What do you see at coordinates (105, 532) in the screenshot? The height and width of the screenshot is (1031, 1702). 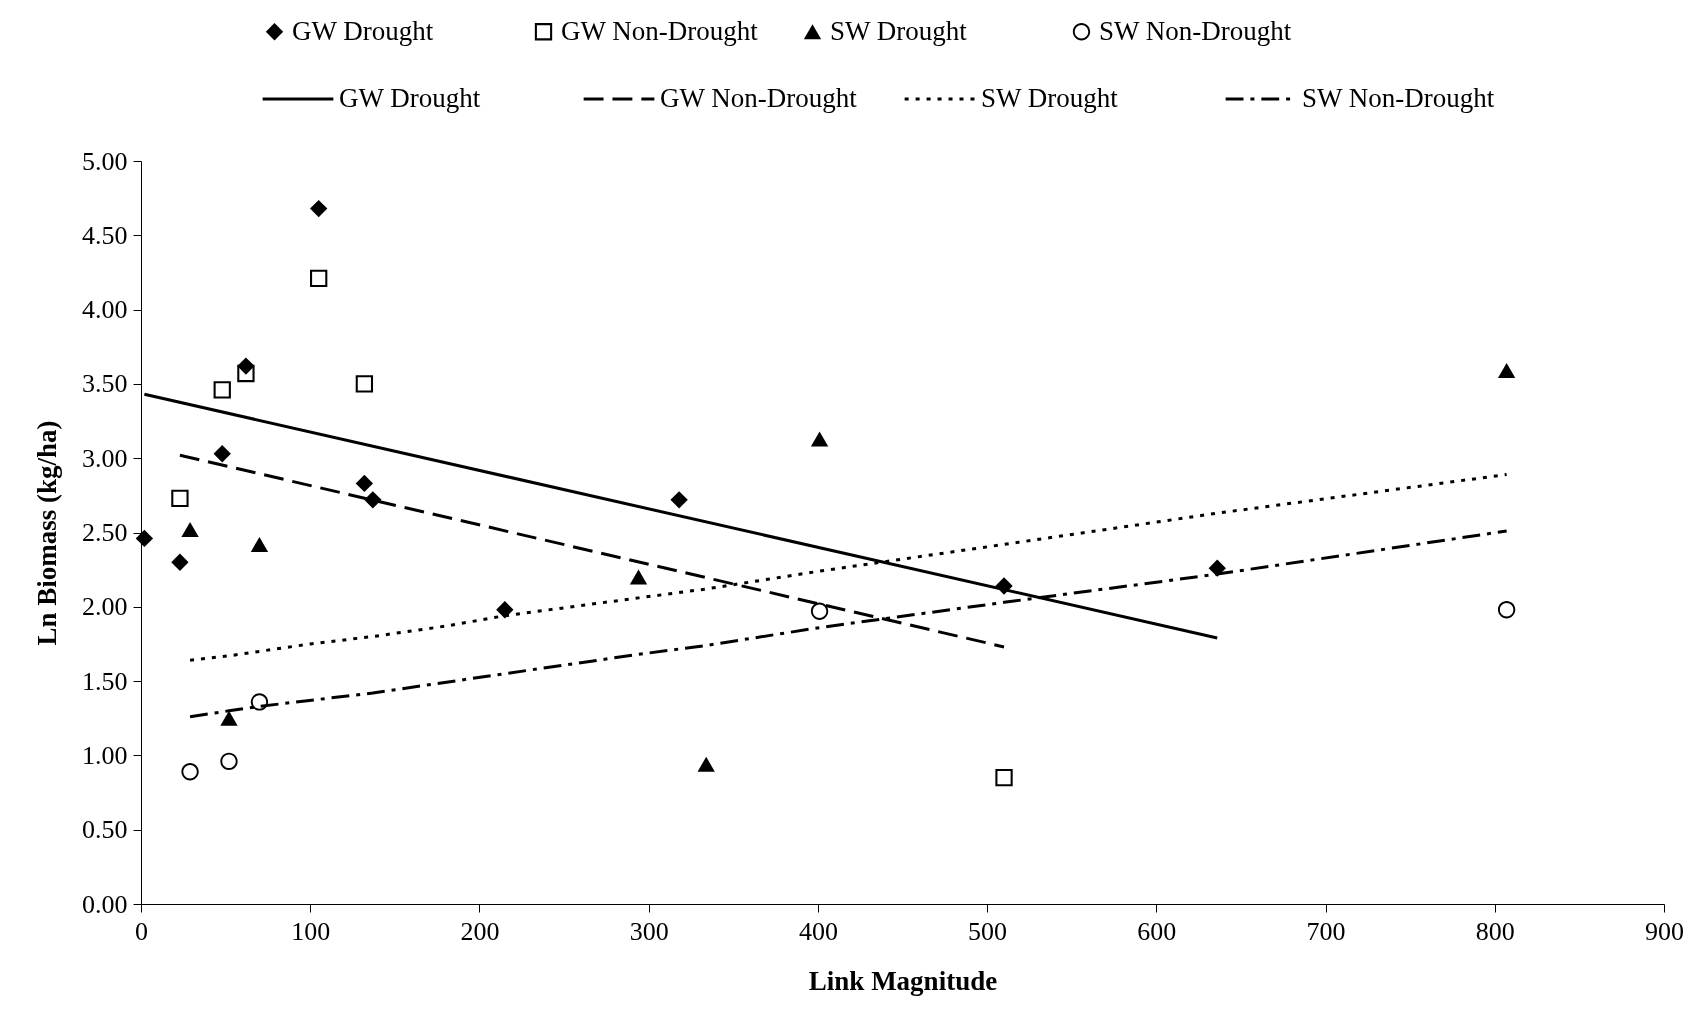 I see `y-tick-label: 2.50` at bounding box center [105, 532].